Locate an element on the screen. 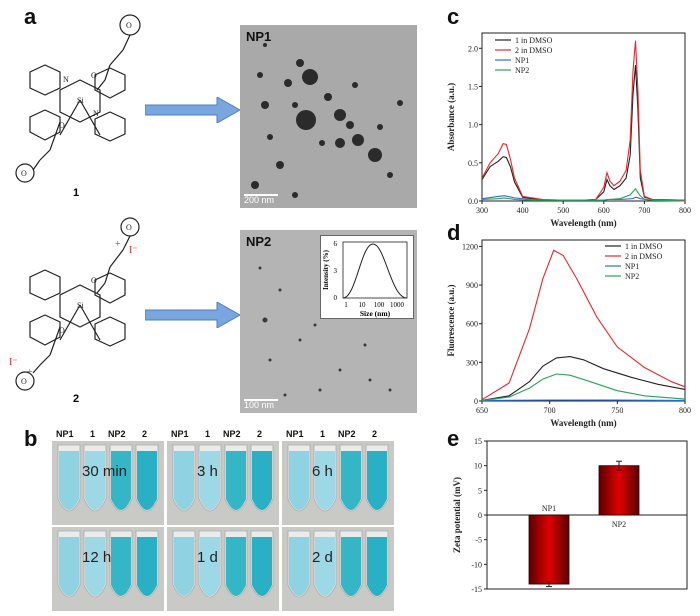  time-label: 3 h is located at coordinates (207, 471).